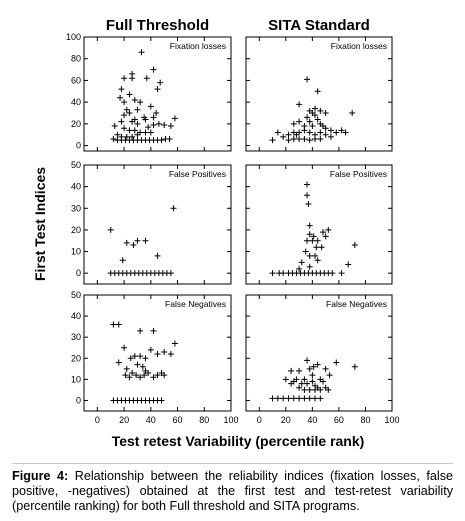 The width and height of the screenshot is (465, 521). I want to click on y-tick-label: 20, so click(76, 230).